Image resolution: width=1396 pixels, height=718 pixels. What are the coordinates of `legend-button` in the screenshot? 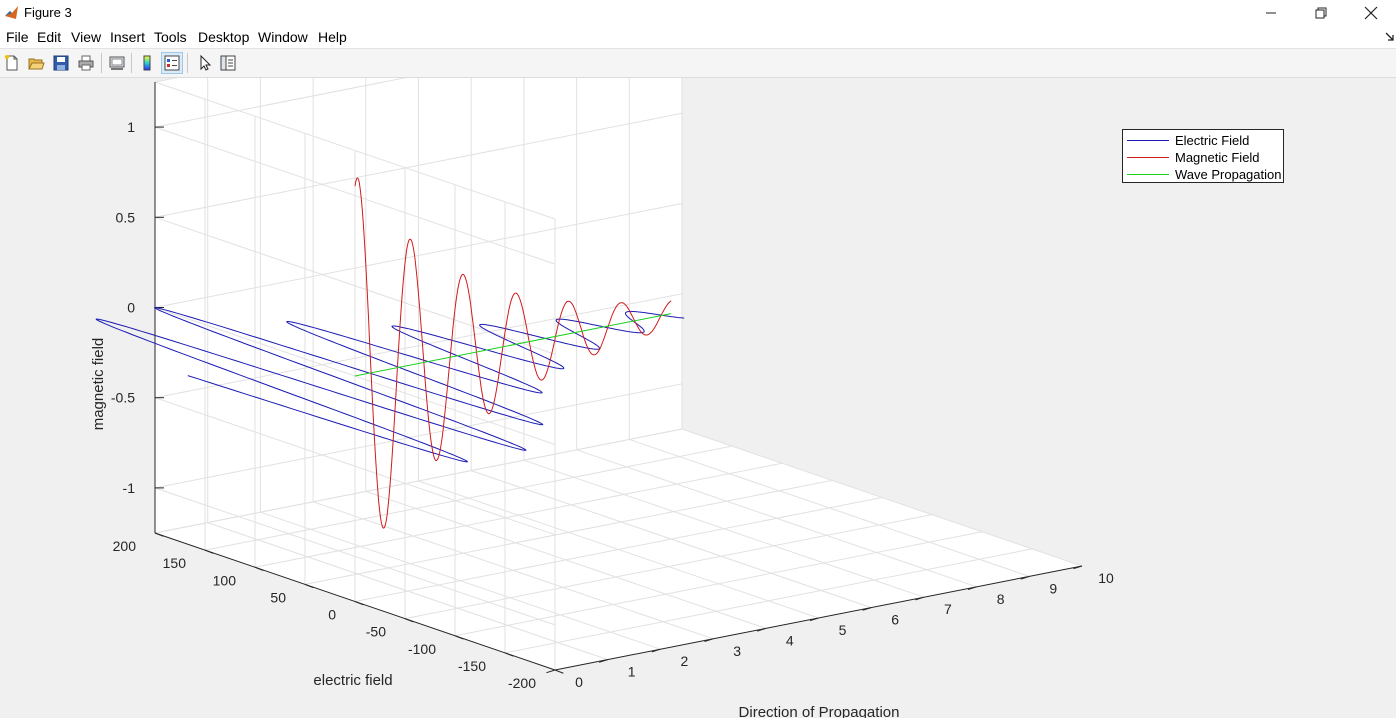 It's located at (172, 63).